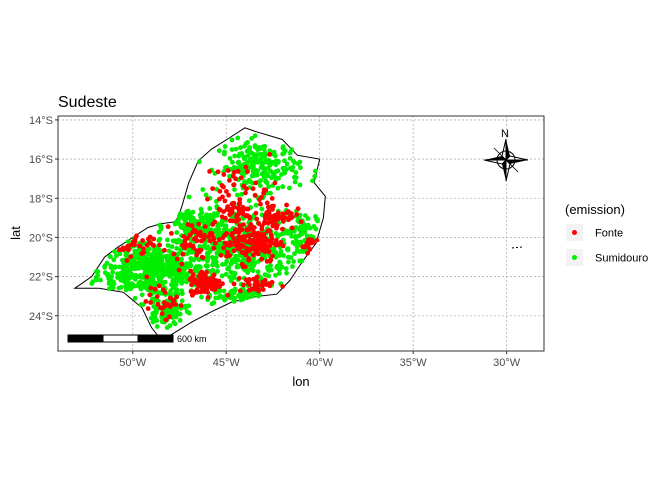 The width and height of the screenshot is (672, 480). Describe the element at coordinates (204, 231) in the screenshot. I see `scatter-points` at that location.